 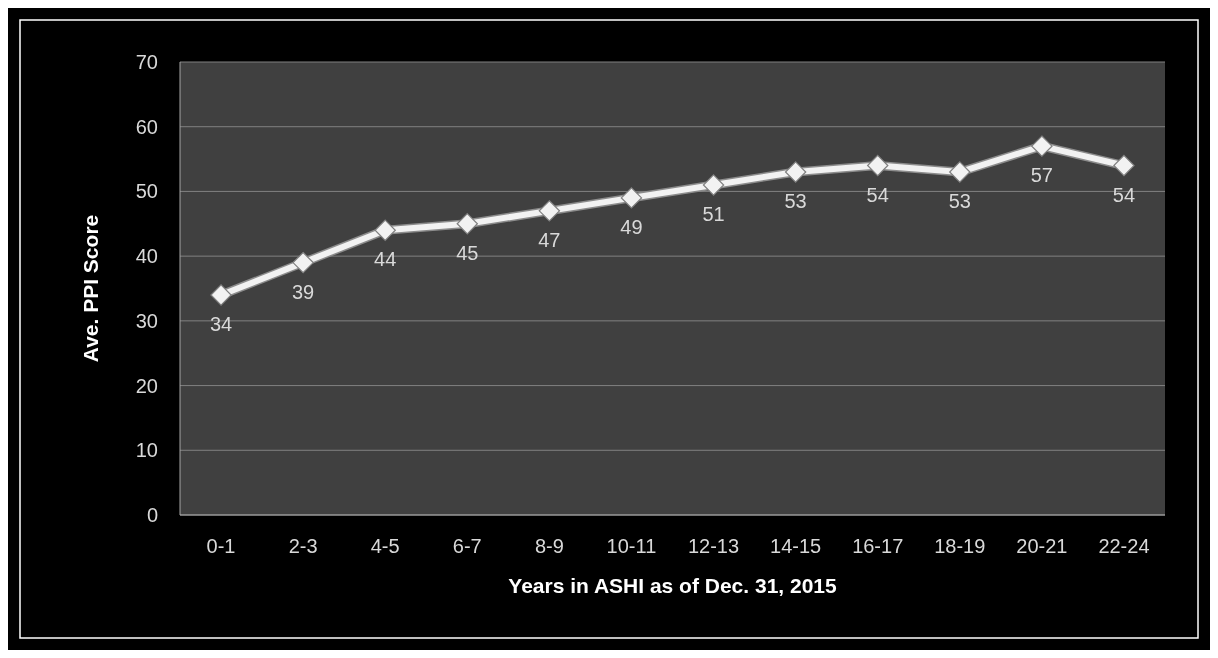 I want to click on data-label: 45, so click(x=467, y=252).